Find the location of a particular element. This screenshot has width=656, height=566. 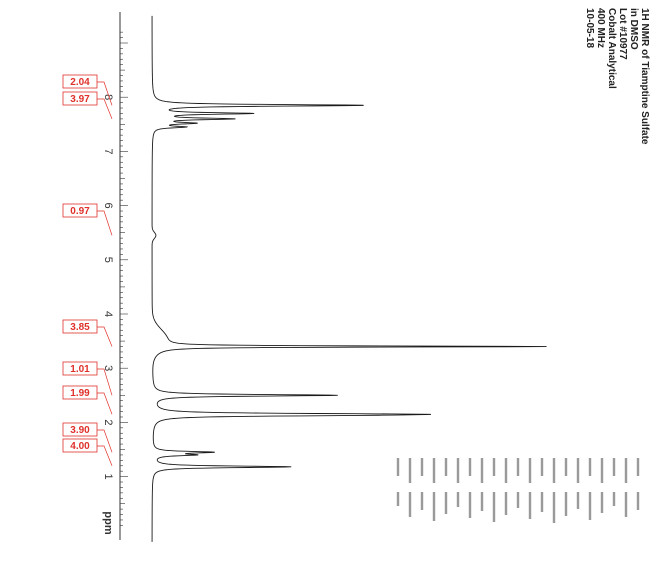

info-frequency: 400 MHz is located at coordinates (600, 28).